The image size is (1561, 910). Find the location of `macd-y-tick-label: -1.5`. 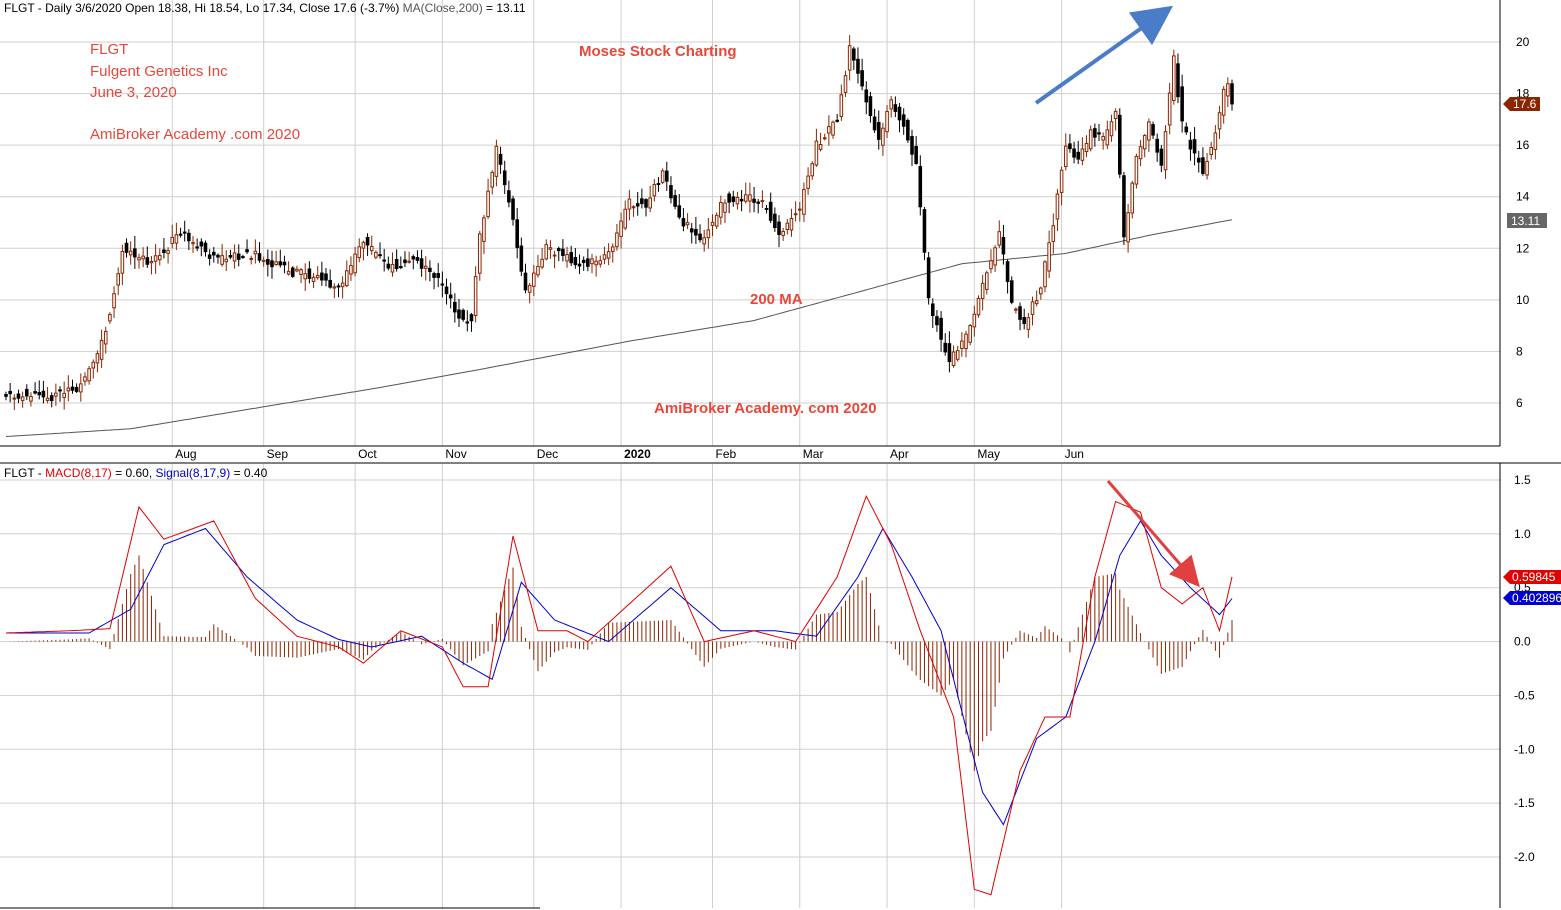

macd-y-tick-label: -1.5 is located at coordinates (1524, 803).